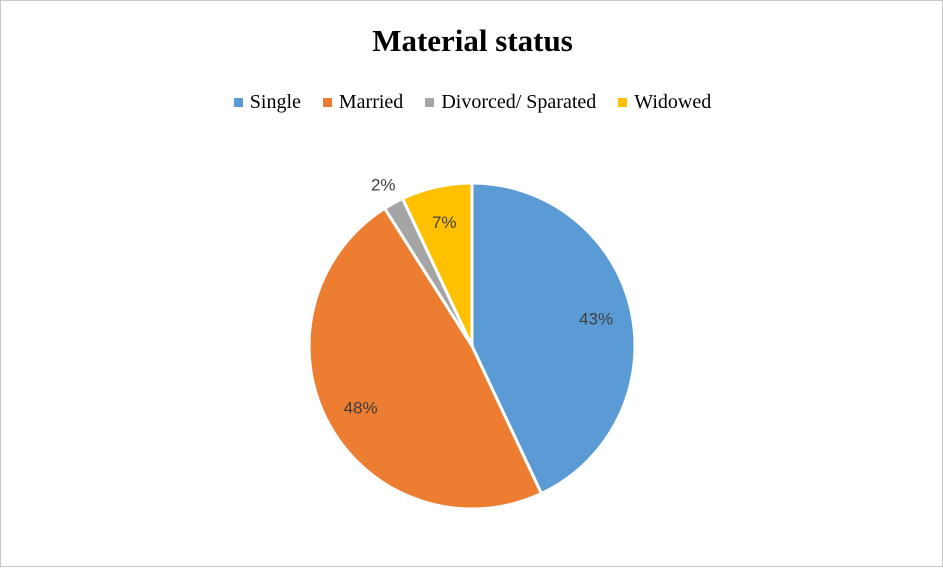 Image resolution: width=943 pixels, height=568 pixels. What do you see at coordinates (673, 102) in the screenshot?
I see `legend-label-widowed: Widowed` at bounding box center [673, 102].